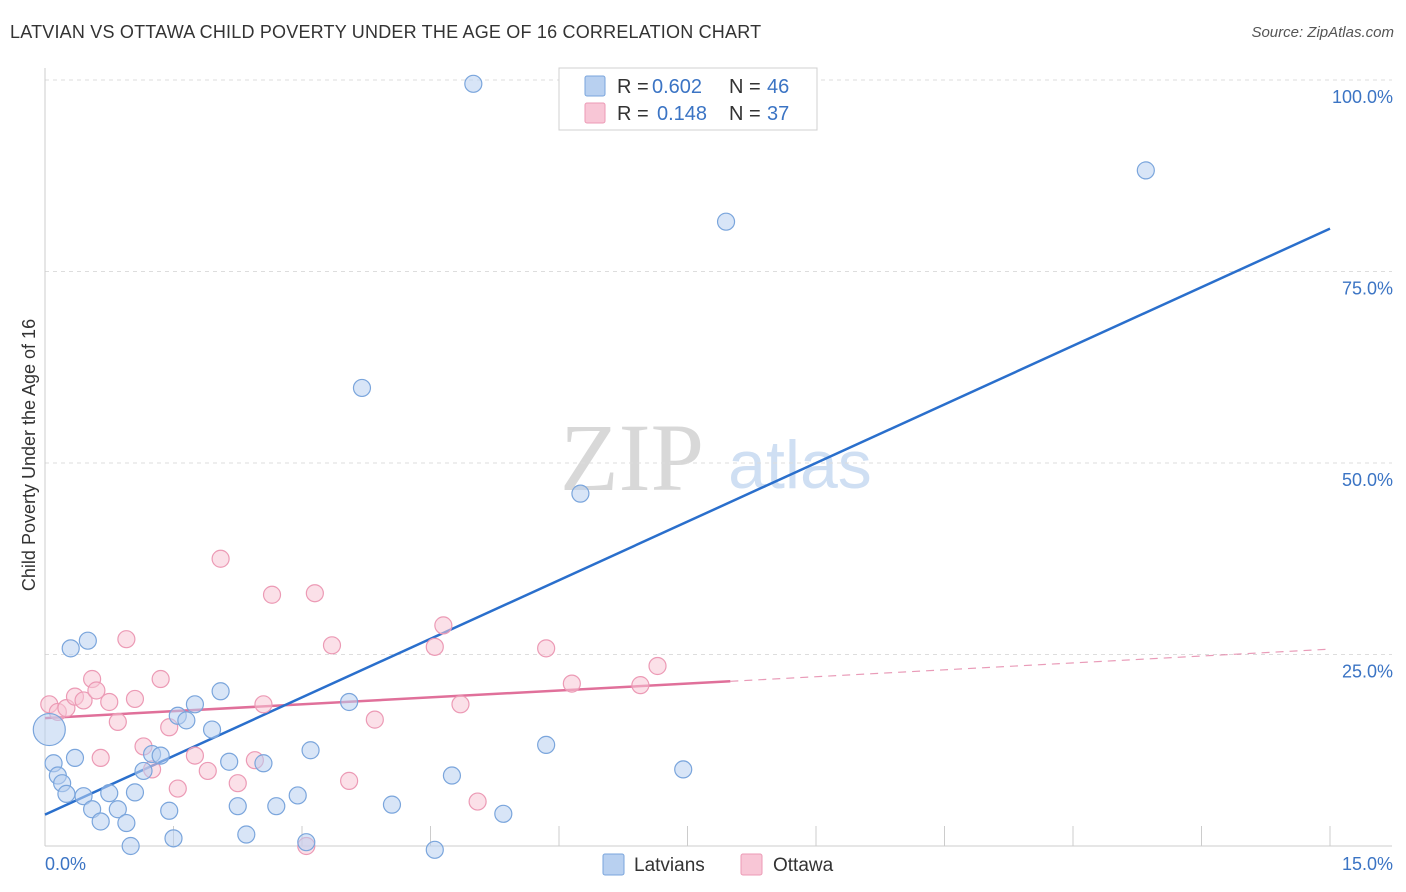 The height and width of the screenshot is (892, 1406). What do you see at coordinates (387, 700) in the screenshot?
I see `ottawa-trend-line` at bounding box center [387, 700].